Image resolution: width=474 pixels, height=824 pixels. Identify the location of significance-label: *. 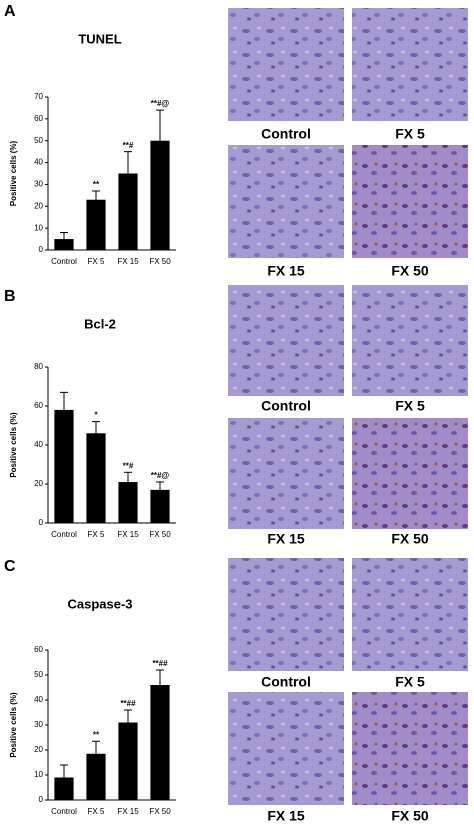
(96, 415).